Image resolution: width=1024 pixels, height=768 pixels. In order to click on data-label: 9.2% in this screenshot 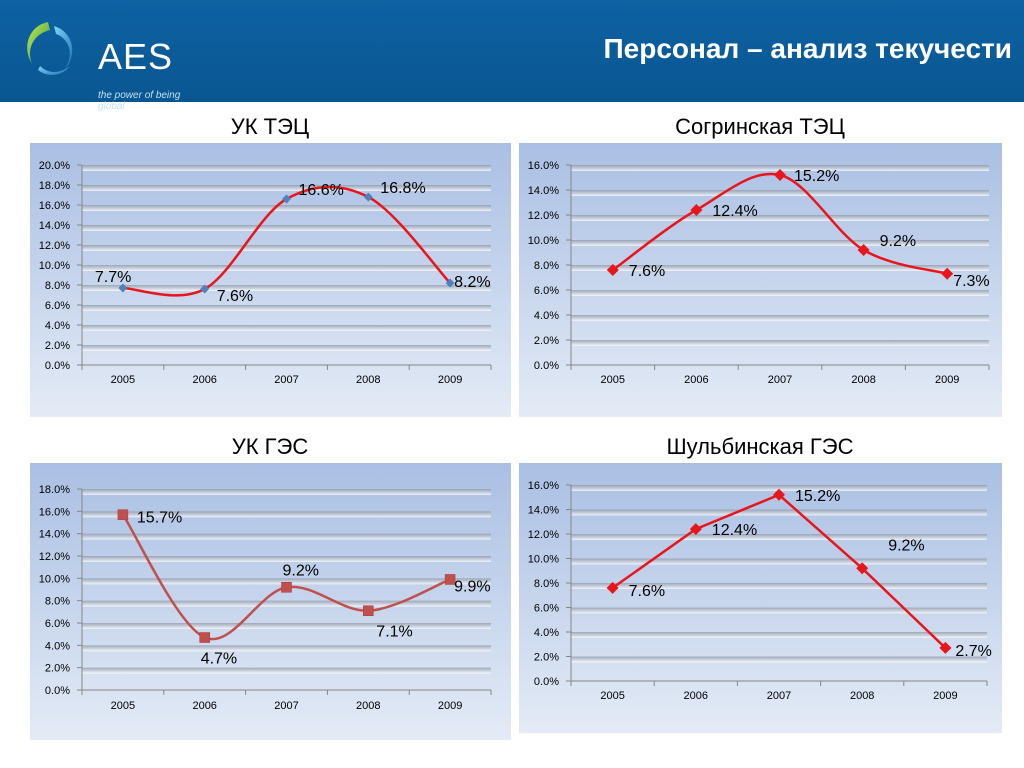, I will do `click(898, 241)`.